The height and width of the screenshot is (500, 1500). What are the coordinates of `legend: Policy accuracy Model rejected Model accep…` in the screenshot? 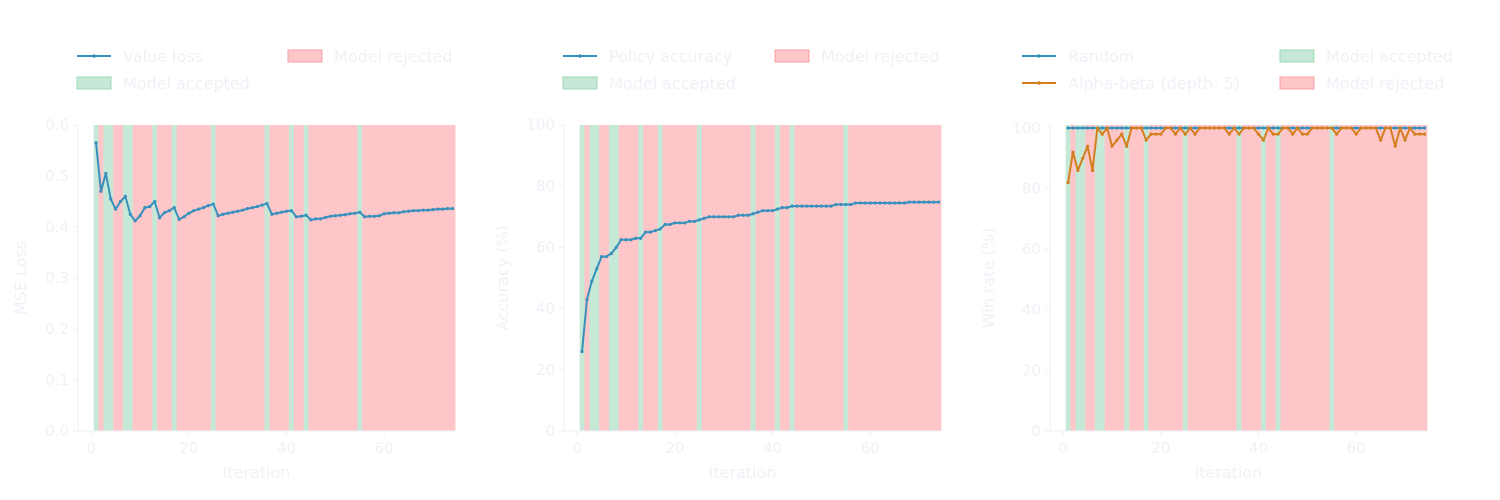 It's located at (751, 70).